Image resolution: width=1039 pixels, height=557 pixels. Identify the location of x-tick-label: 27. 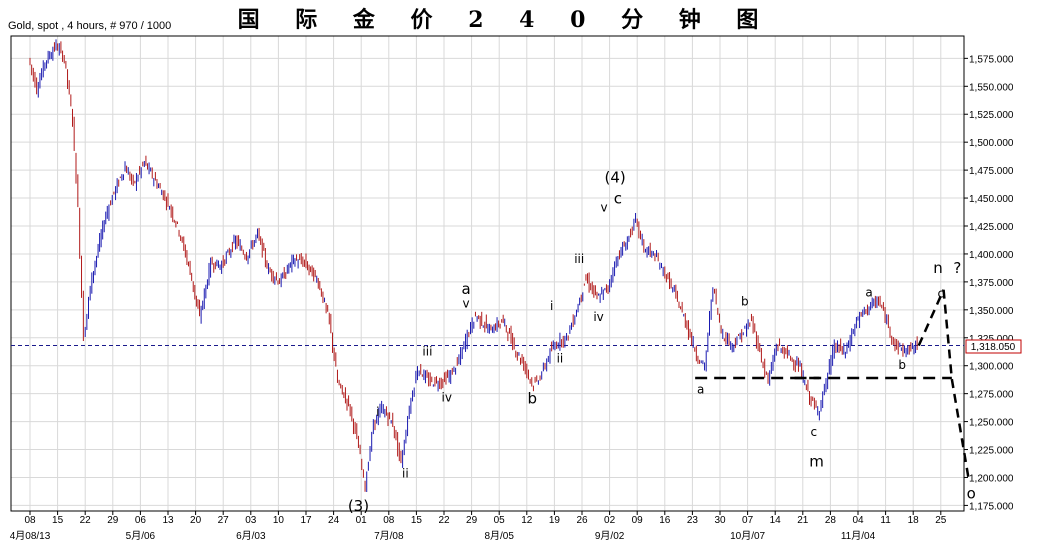
(224, 520).